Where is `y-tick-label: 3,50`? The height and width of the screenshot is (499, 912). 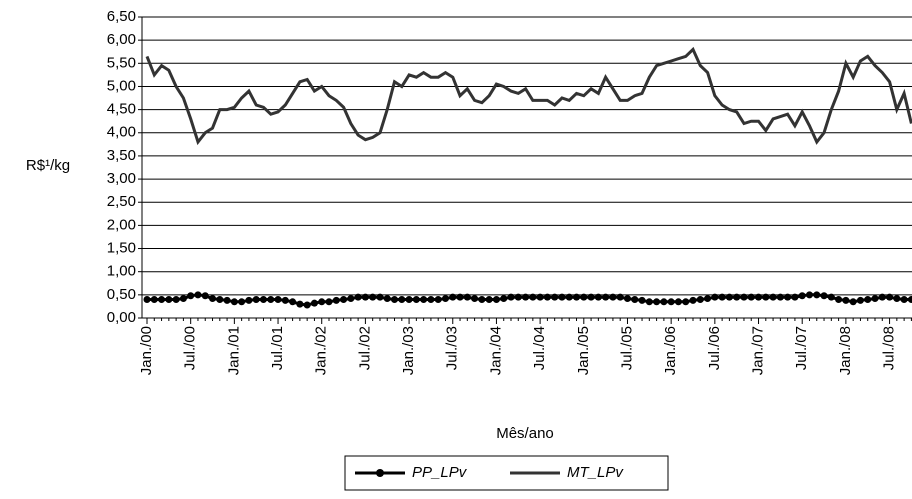 y-tick-label: 3,50 is located at coordinates (121, 155).